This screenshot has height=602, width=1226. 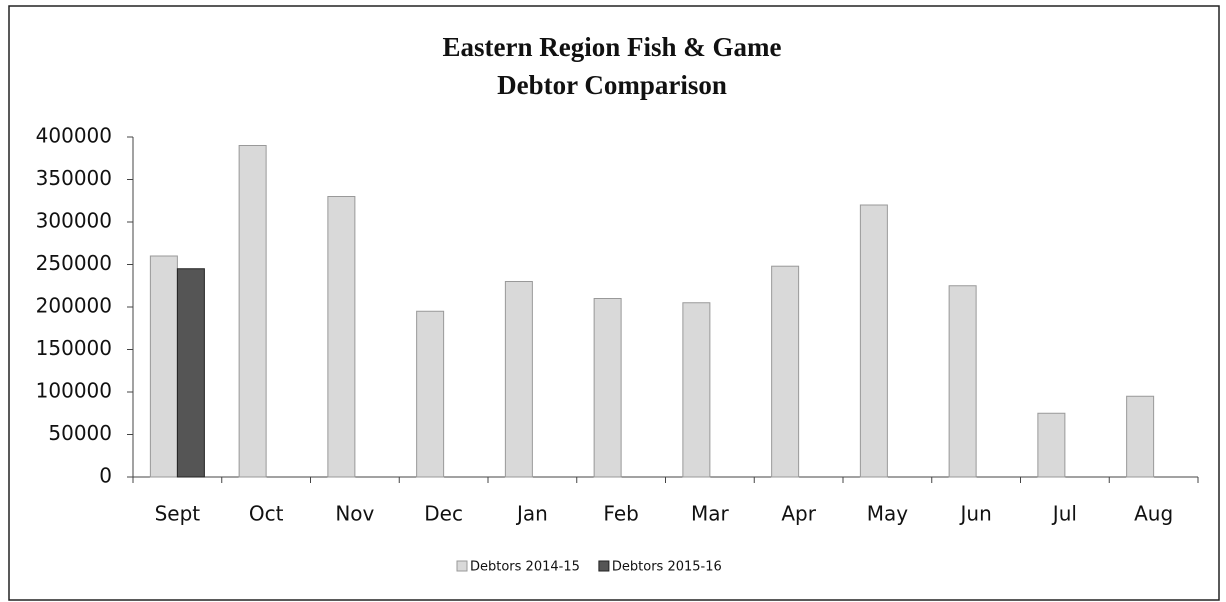 I want to click on x-tick-label: Aug, so click(x=1153, y=514).